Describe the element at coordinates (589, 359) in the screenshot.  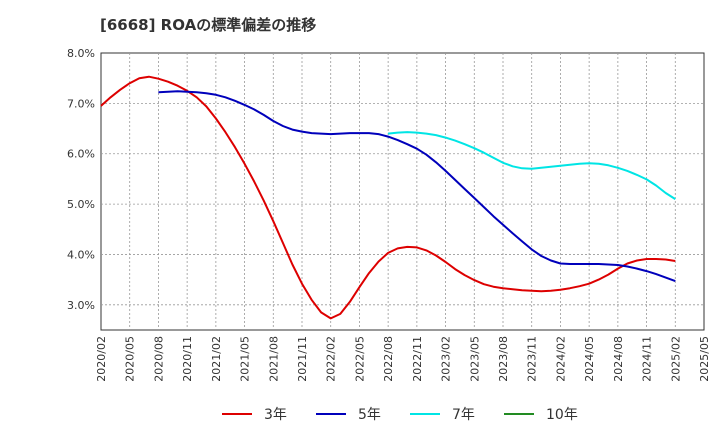
I see `x-tick-label: 2024/05` at that location.